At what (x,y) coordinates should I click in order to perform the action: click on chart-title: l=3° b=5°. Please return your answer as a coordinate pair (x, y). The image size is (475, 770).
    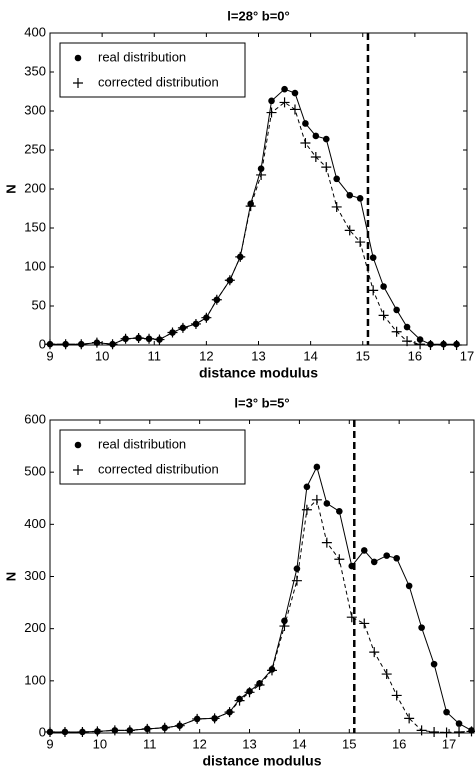
    Looking at the image, I should click on (261, 402).